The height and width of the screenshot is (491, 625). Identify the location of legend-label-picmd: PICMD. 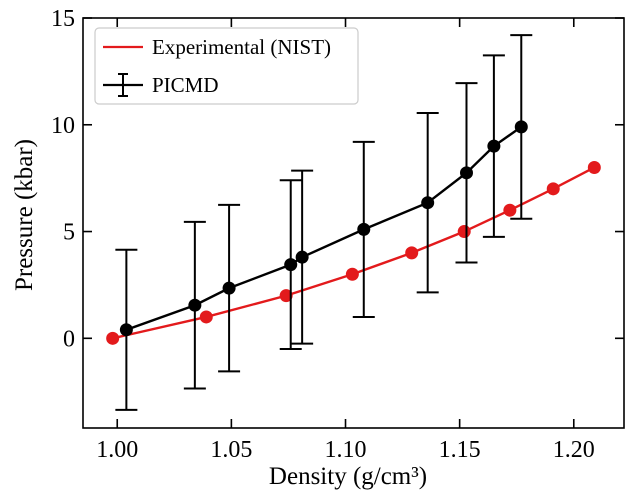
(185, 85).